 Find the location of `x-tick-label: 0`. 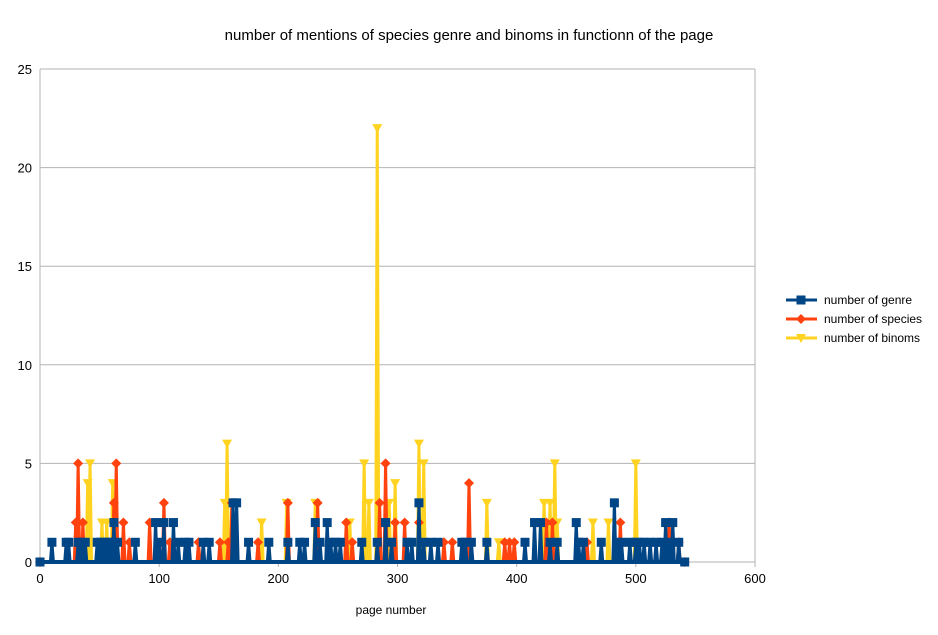

x-tick-label: 0 is located at coordinates (39, 578).